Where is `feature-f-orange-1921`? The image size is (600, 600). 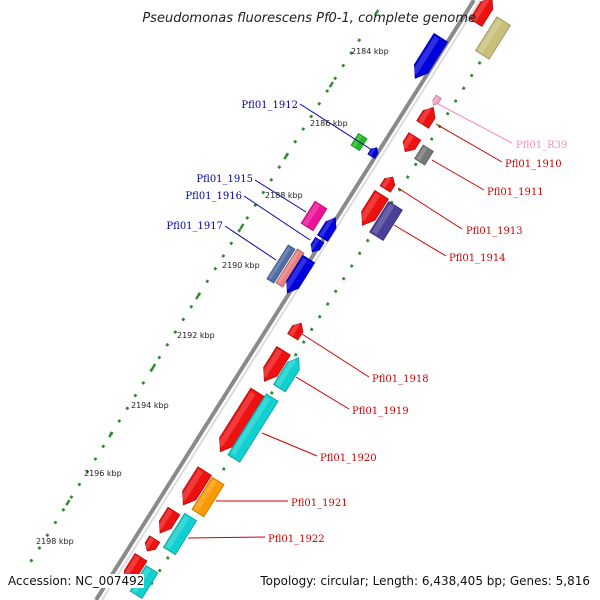
feature-f-orange-1921 is located at coordinates (208, 497).